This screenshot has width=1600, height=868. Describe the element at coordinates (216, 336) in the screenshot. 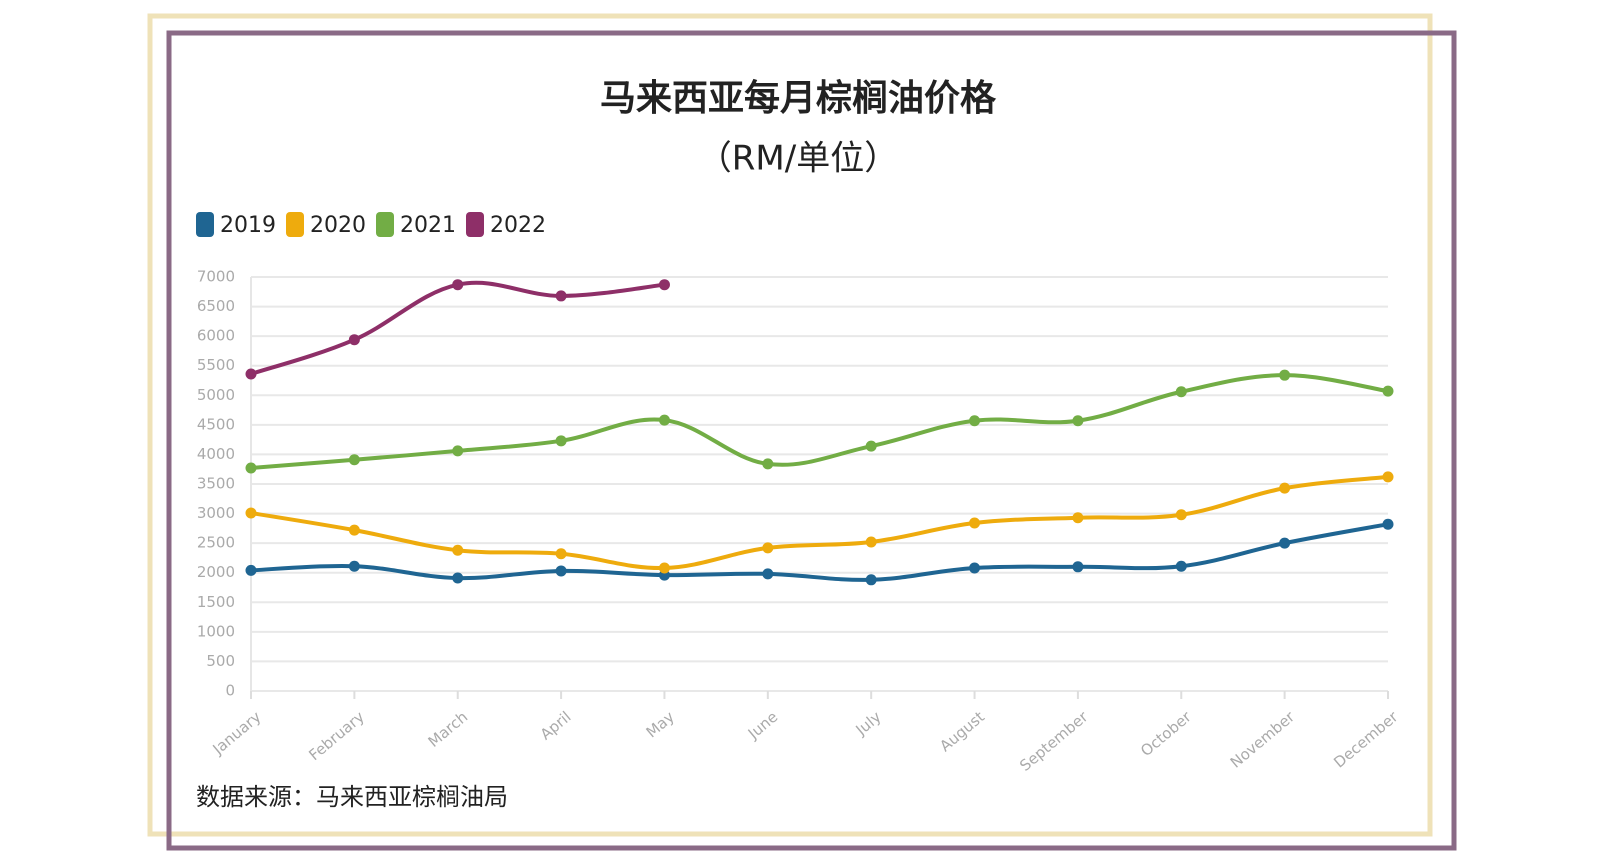

I see `y-tick-label: 6000` at that location.